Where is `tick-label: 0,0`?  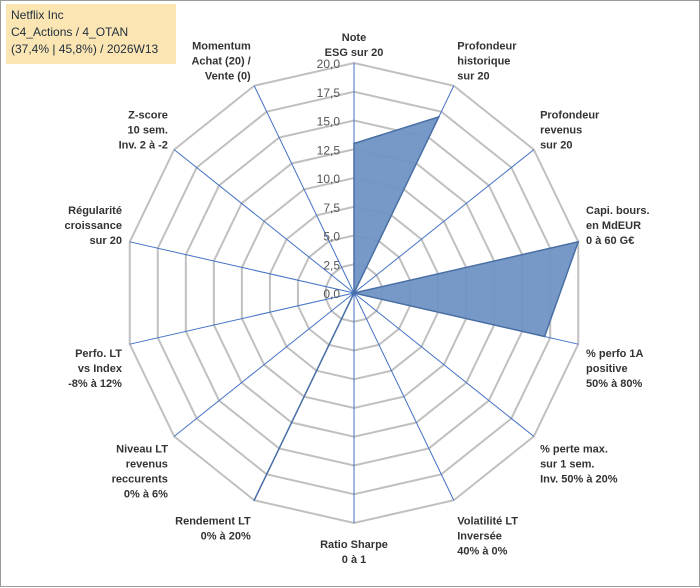
tick-label: 0,0 is located at coordinates (331, 294).